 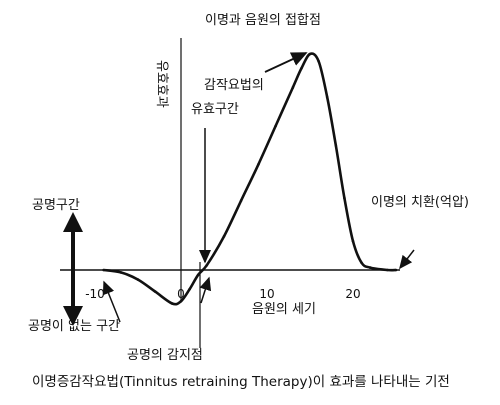 What do you see at coordinates (284, 309) in the screenshot?
I see `x-axis-label: 음원의 세기` at bounding box center [284, 309].